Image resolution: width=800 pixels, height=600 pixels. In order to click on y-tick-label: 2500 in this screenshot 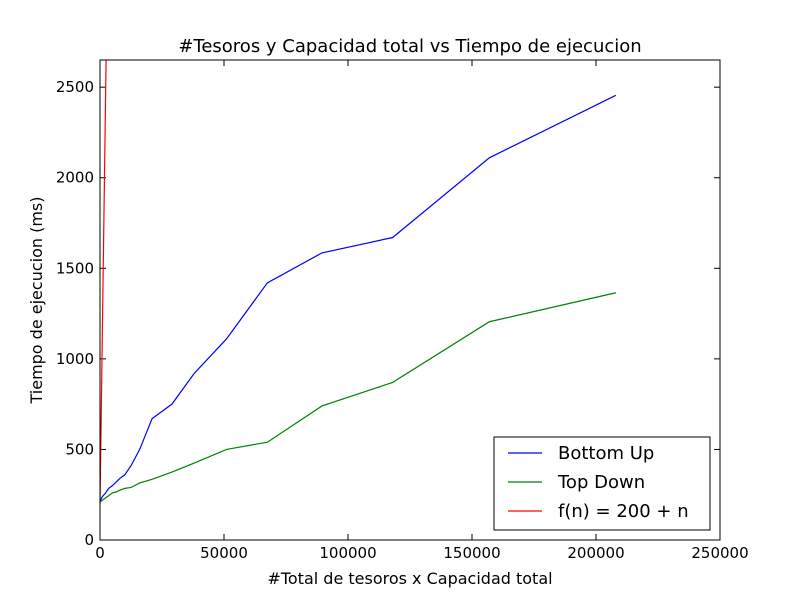, I will do `click(75, 87)`.